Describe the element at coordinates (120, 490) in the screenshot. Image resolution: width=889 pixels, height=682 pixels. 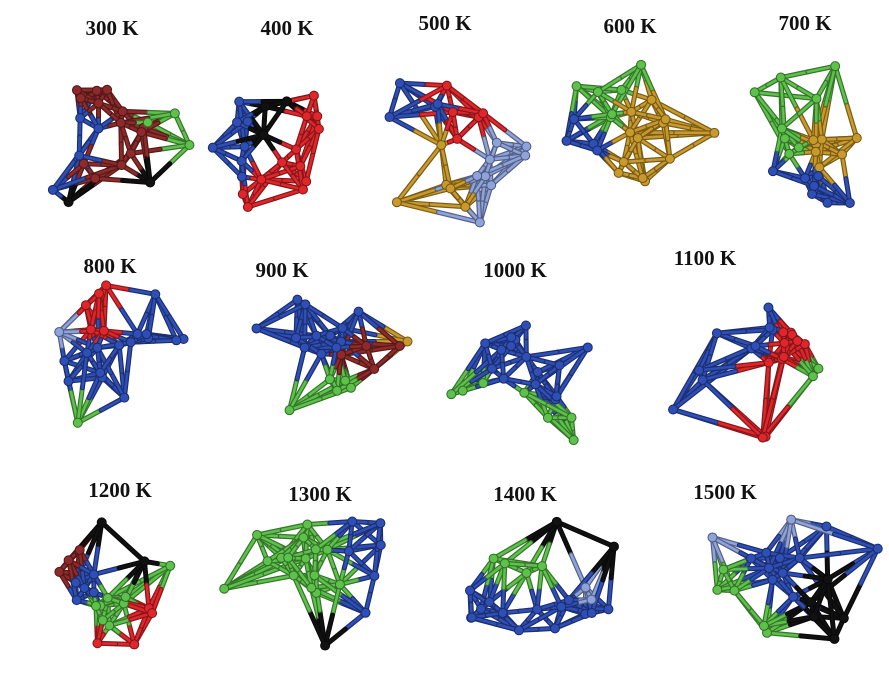
I see `panel-label: 1200 K` at that location.